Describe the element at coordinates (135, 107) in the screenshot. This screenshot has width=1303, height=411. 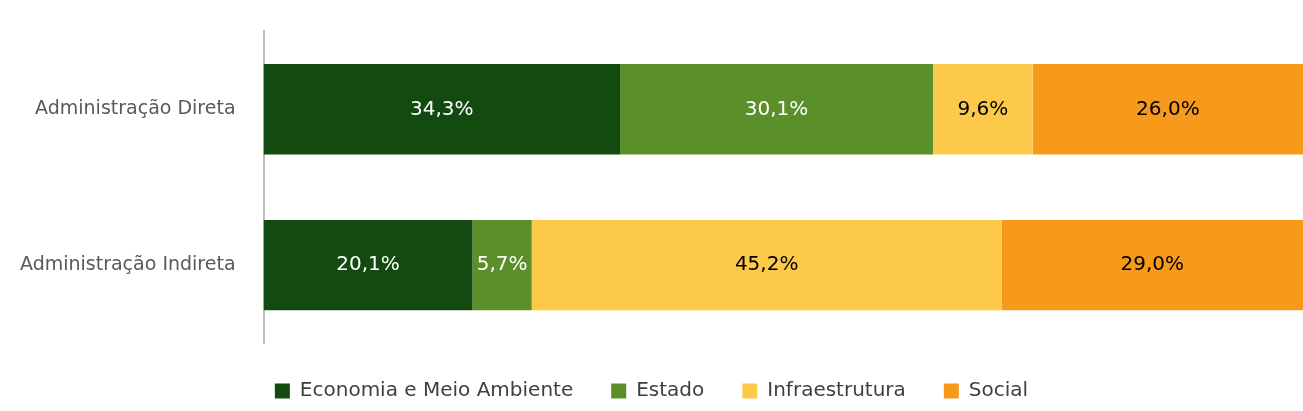
I see `y-tick-label: Administração Direta` at that location.